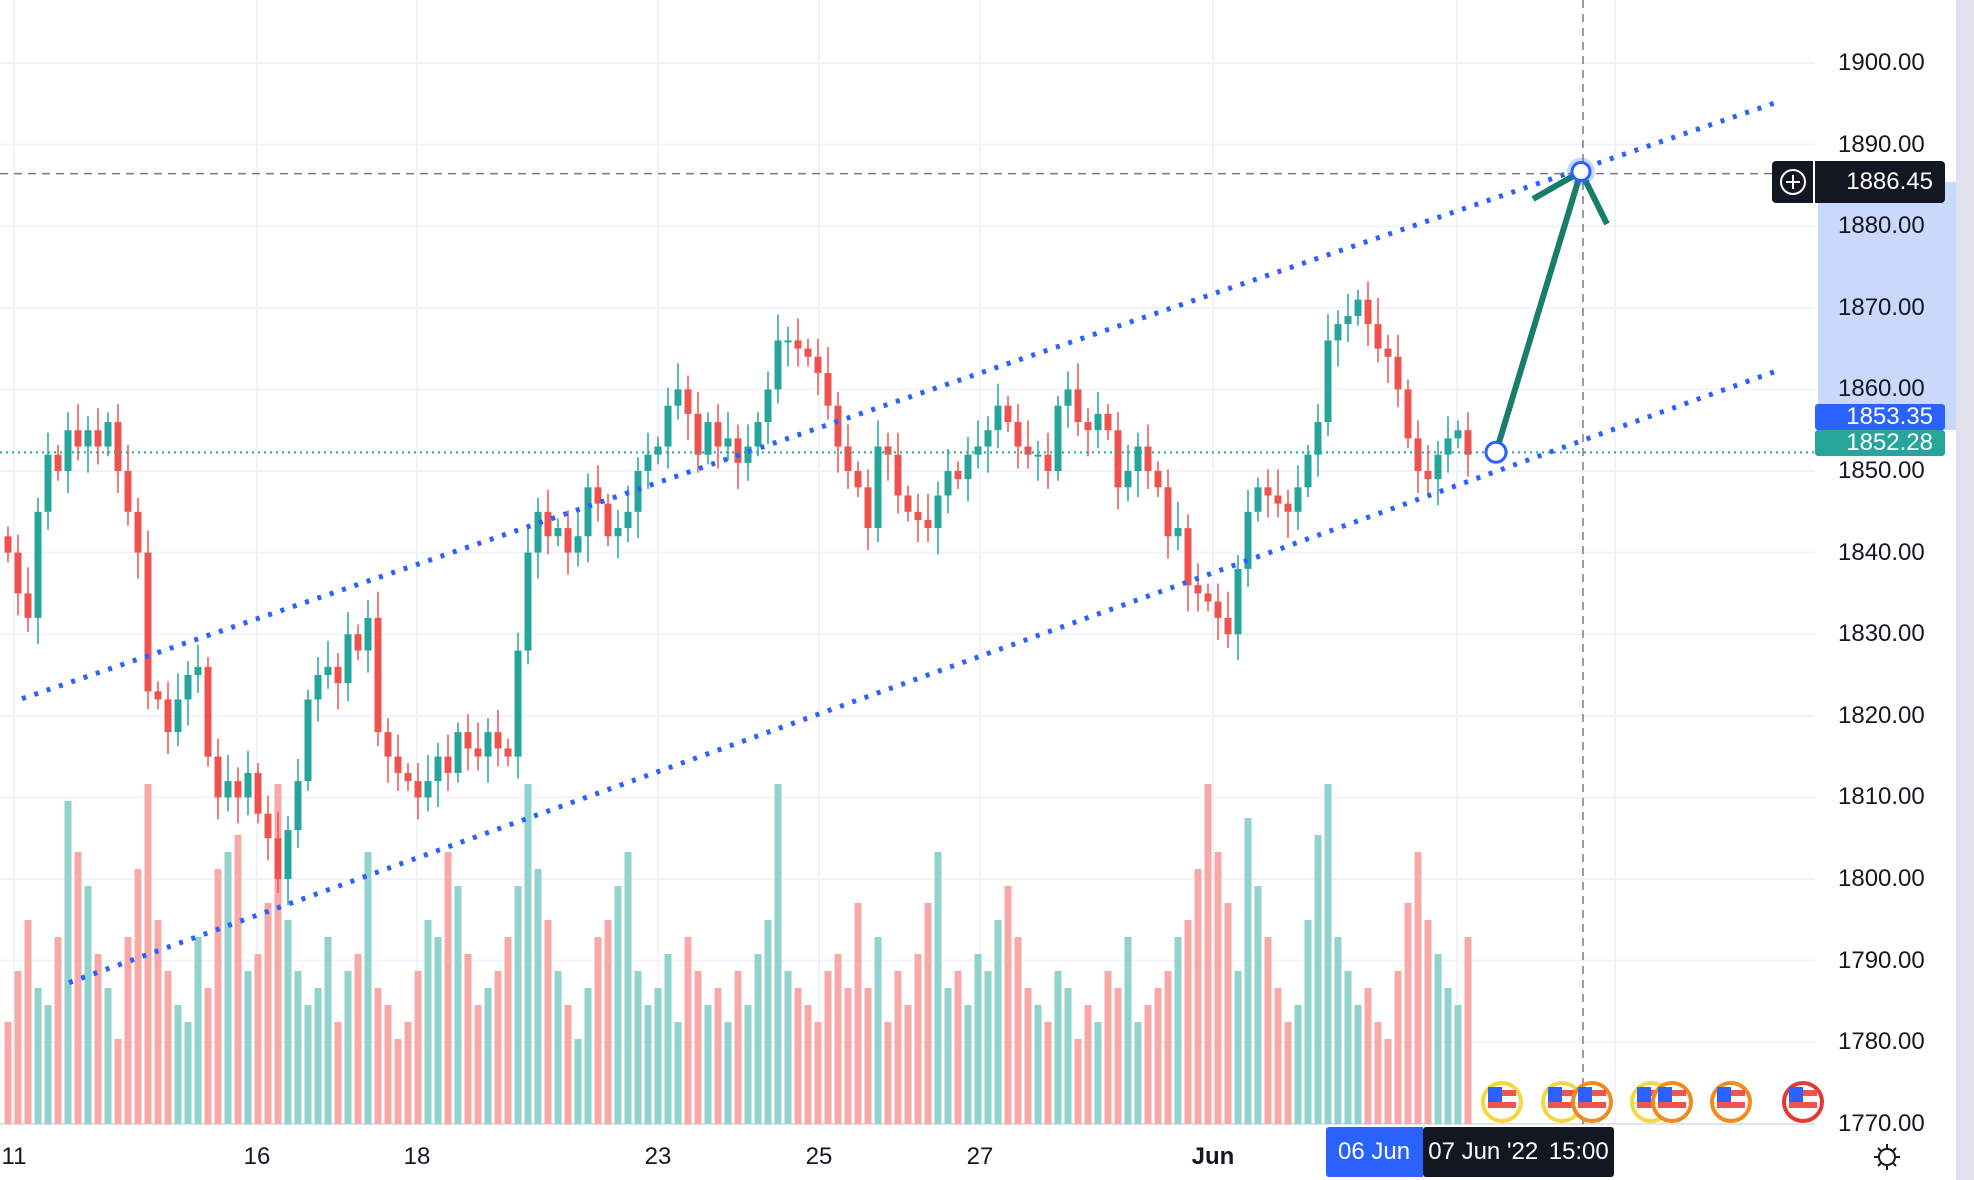  Describe the element at coordinates (257, 1156) in the screenshot. I see `time-tick-label: 16` at that location.